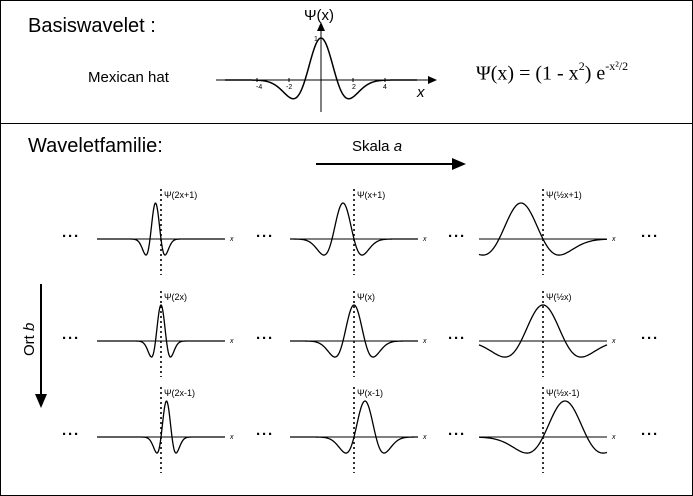  Describe the element at coordinates (559, 297) in the screenshot. I see `panel-label: Ψ(½x)` at that location.